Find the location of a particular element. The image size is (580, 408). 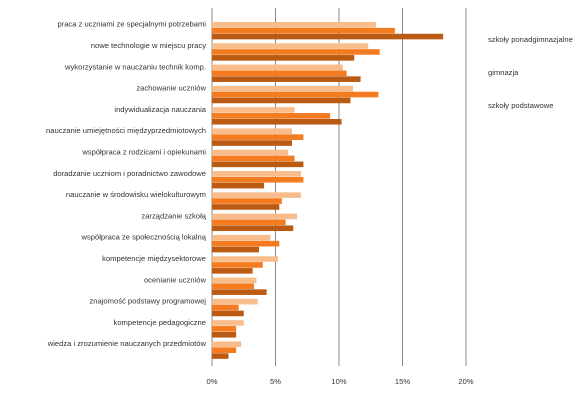

category-label: ocenianie uczniów is located at coordinates (175, 279).